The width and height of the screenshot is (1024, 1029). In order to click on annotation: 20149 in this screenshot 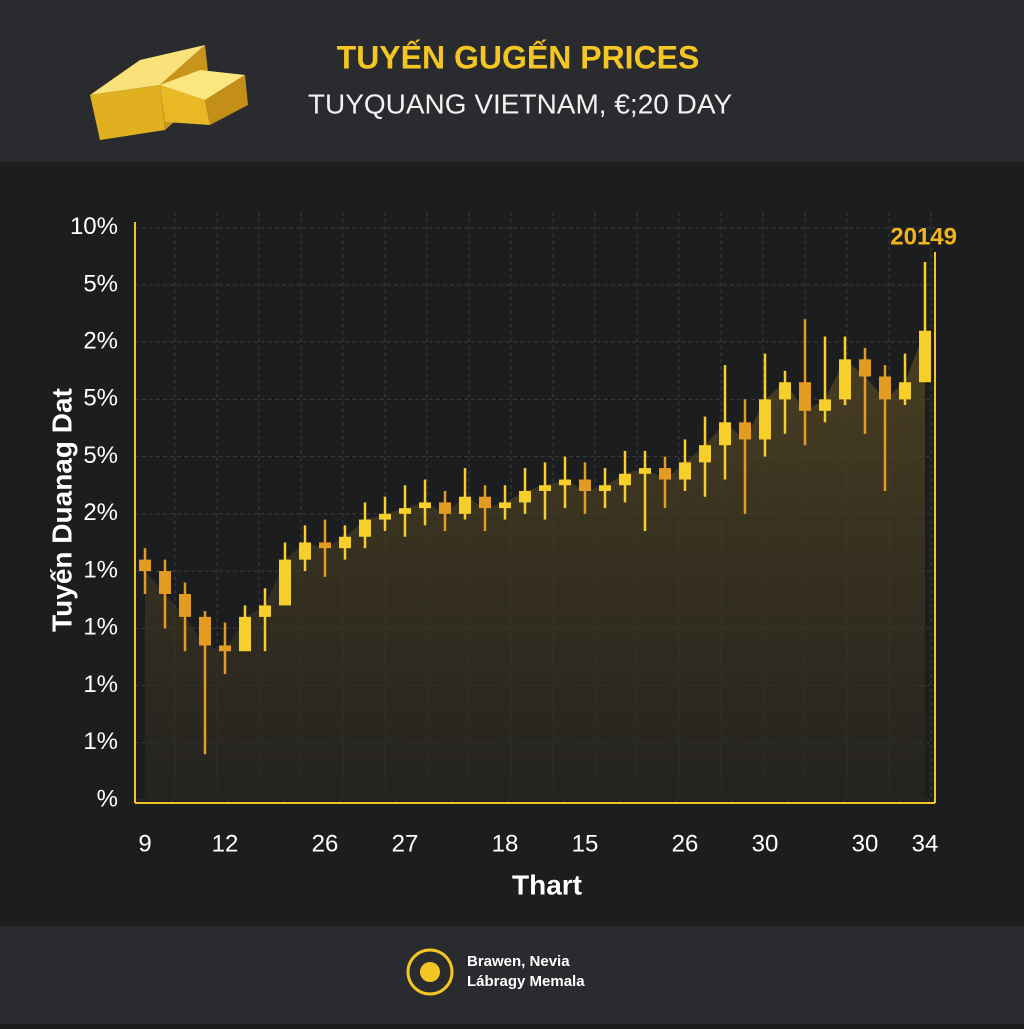, I will do `click(923, 236)`.